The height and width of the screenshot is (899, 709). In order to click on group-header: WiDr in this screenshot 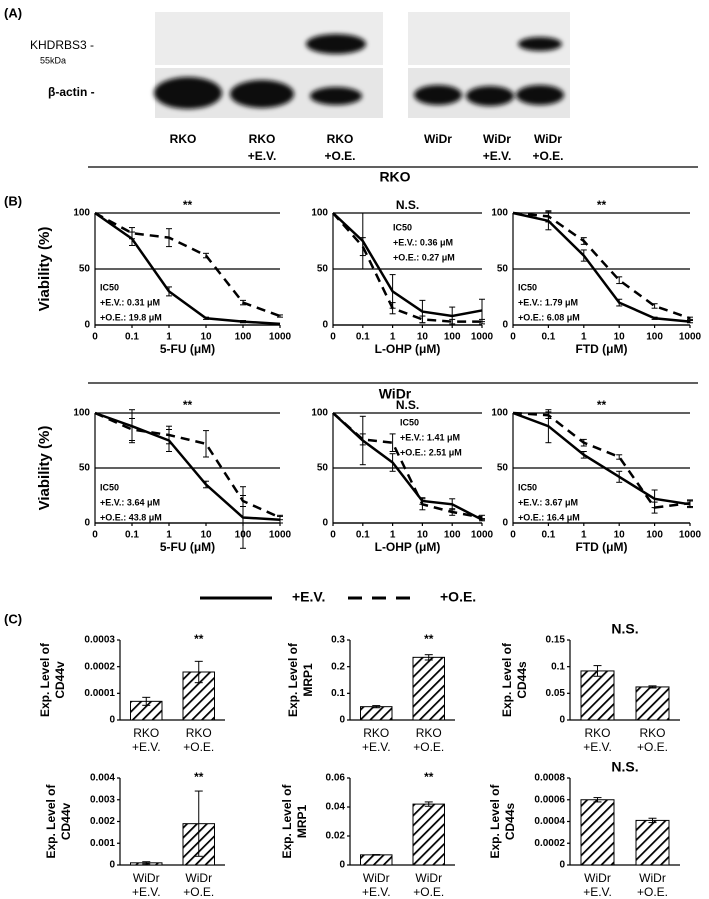, I will do `click(395, 394)`.